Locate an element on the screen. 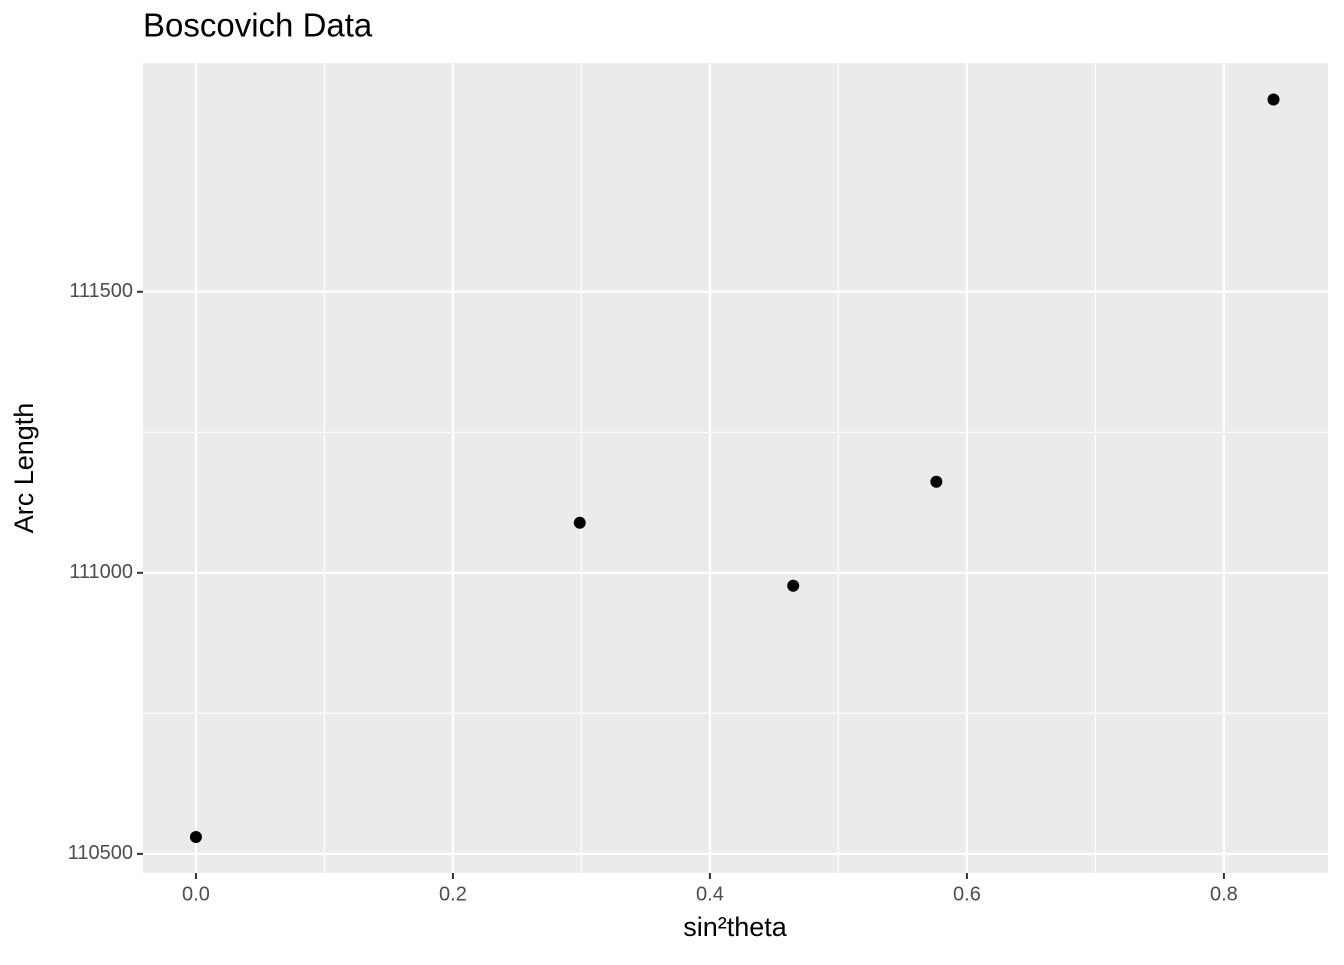 Image resolution: width=1344 pixels, height=965 pixels. x-tick-label: 0.2 is located at coordinates (453, 894).